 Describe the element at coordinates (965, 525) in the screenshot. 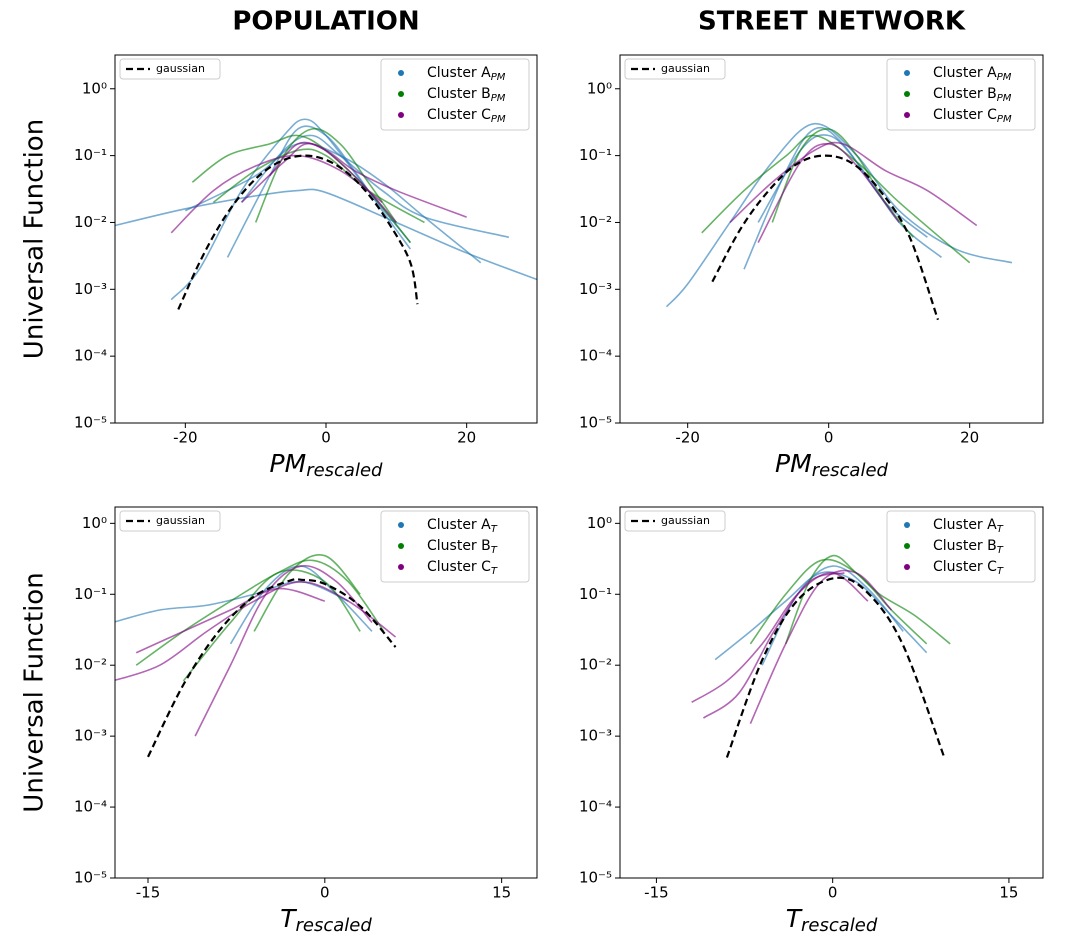

I see `legend-name: Cluster A` at that location.